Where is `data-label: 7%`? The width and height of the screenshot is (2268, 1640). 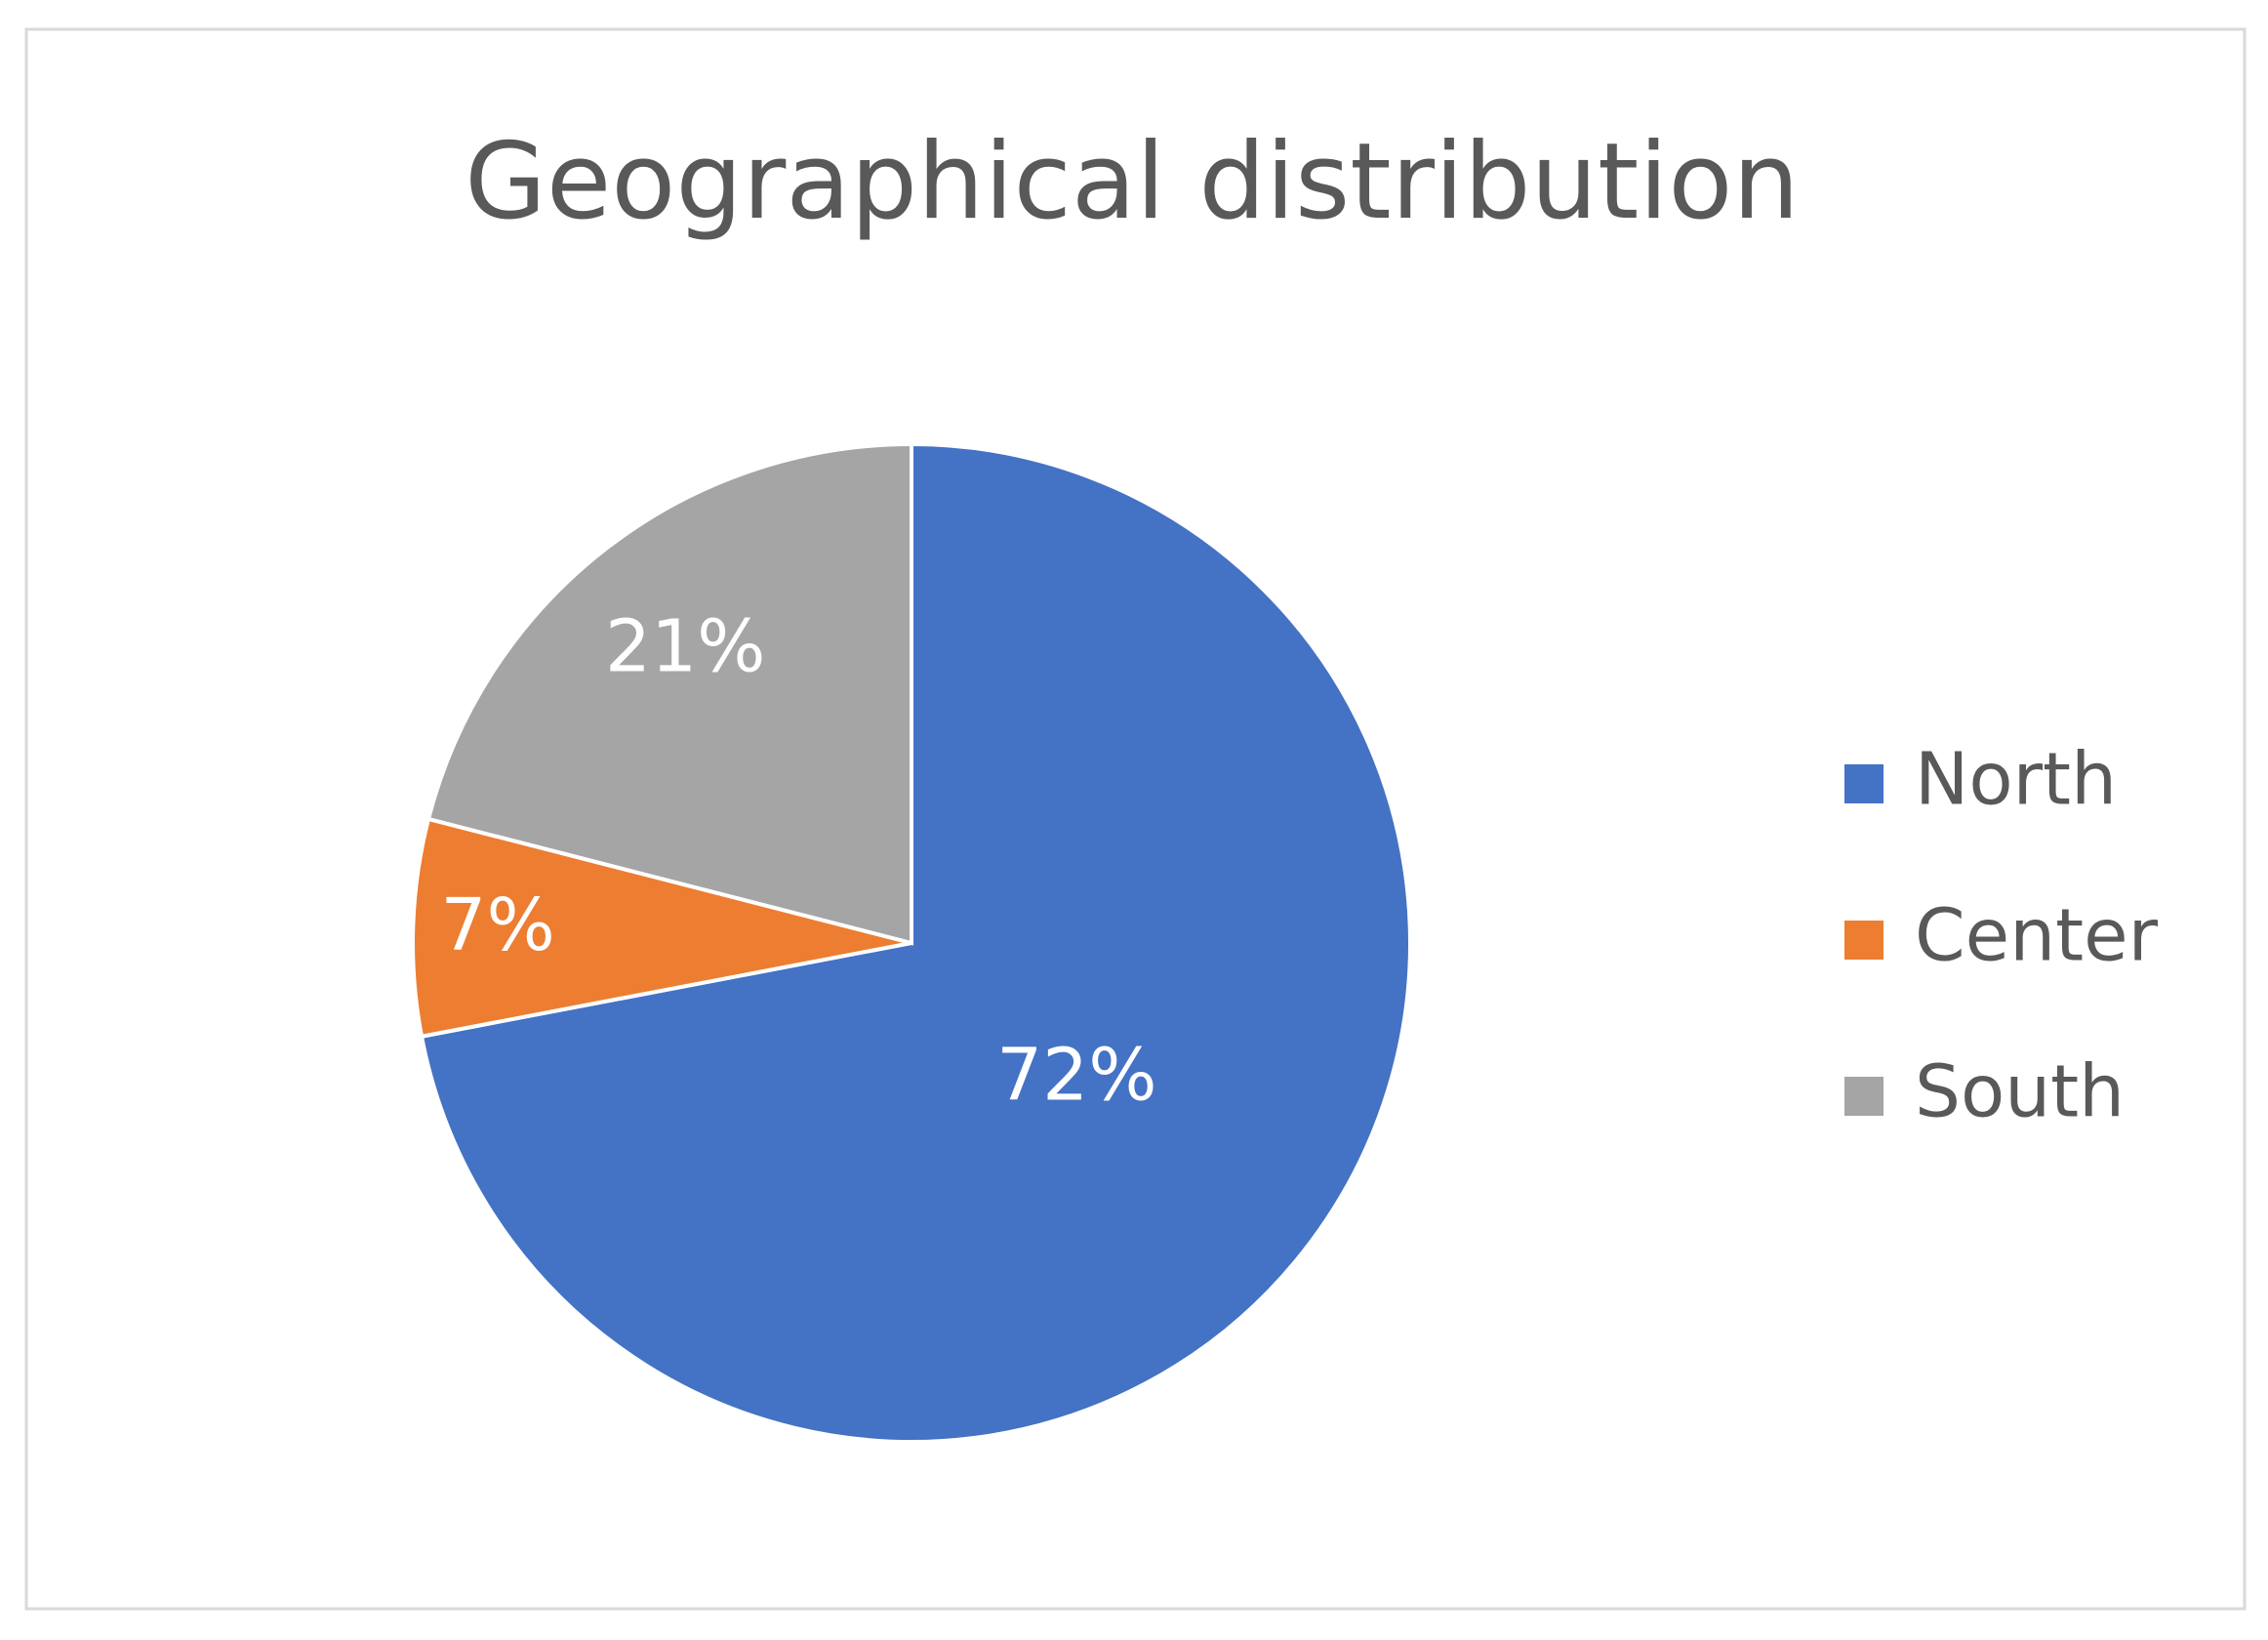 data-label: 7% is located at coordinates (497, 925).